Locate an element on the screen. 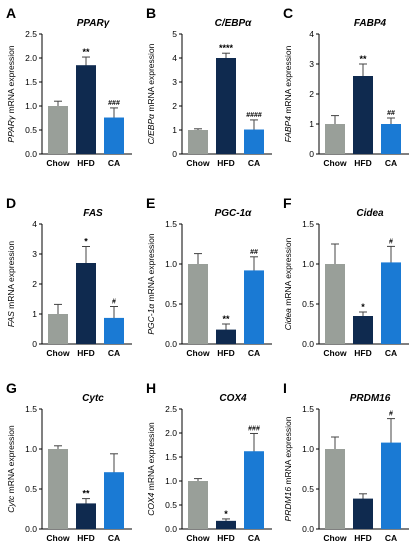 This screenshot has height=550, width=413. panel-letter: E is located at coordinates (150, 203).